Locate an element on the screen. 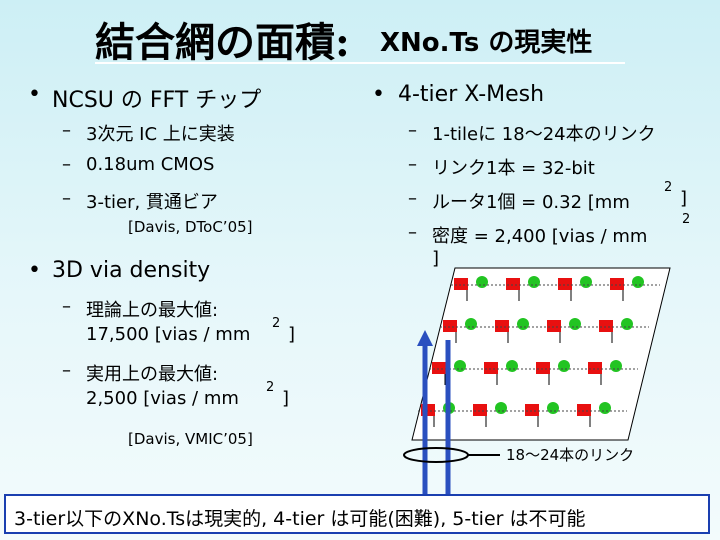 The width and height of the screenshot is (720, 540). title-rule is located at coordinates (360, 63).